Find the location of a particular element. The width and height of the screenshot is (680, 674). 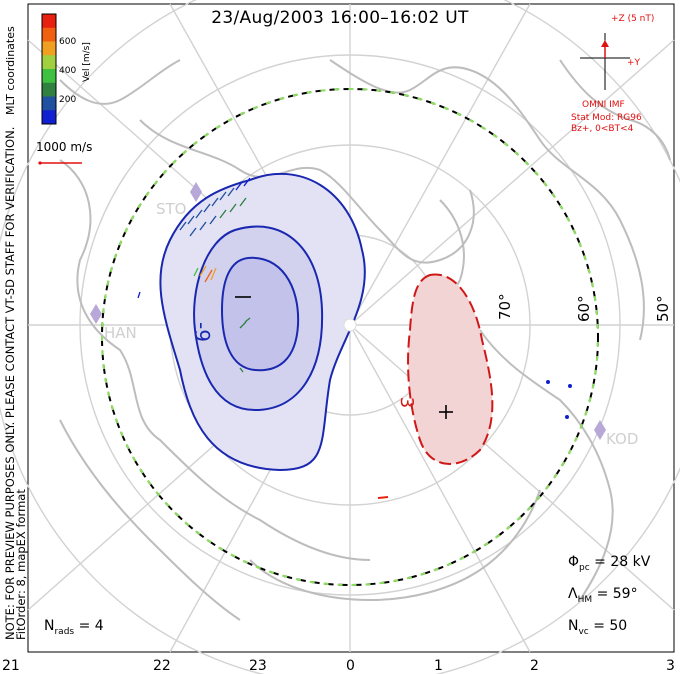

scale-tick-600: 600 is located at coordinates (68, 42).